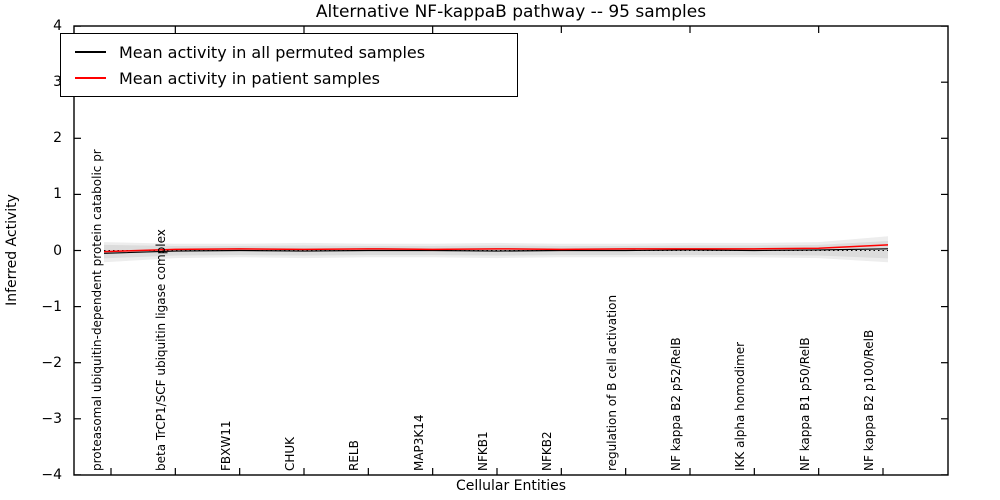  Describe the element at coordinates (90, 52) in the screenshot. I see `permuted-line-sample` at that location.